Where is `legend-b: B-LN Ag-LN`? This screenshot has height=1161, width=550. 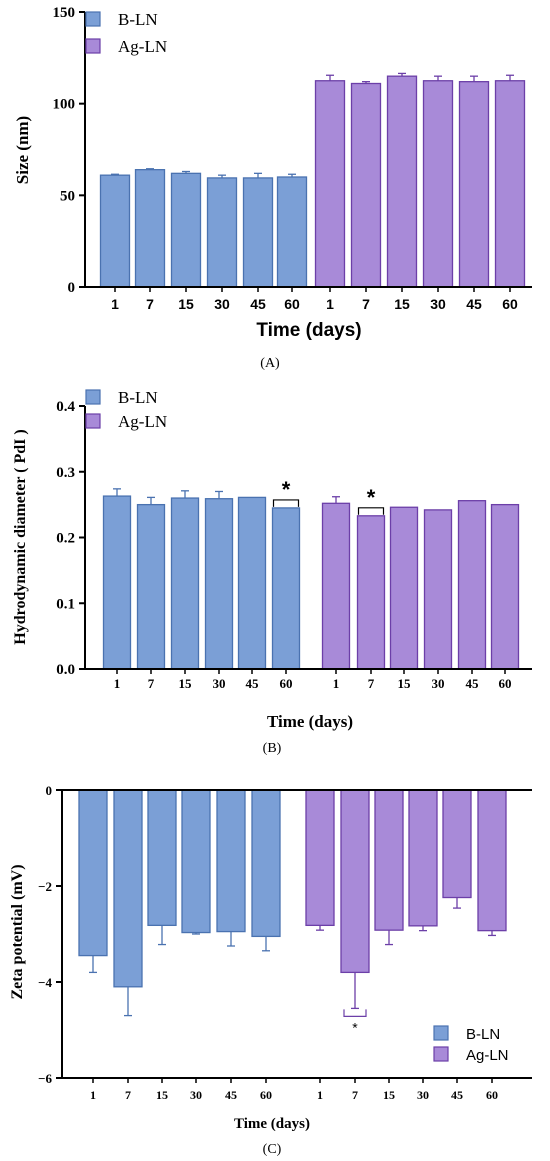
legend-b: B-LN Ag-LN is located at coordinates (126, 409).